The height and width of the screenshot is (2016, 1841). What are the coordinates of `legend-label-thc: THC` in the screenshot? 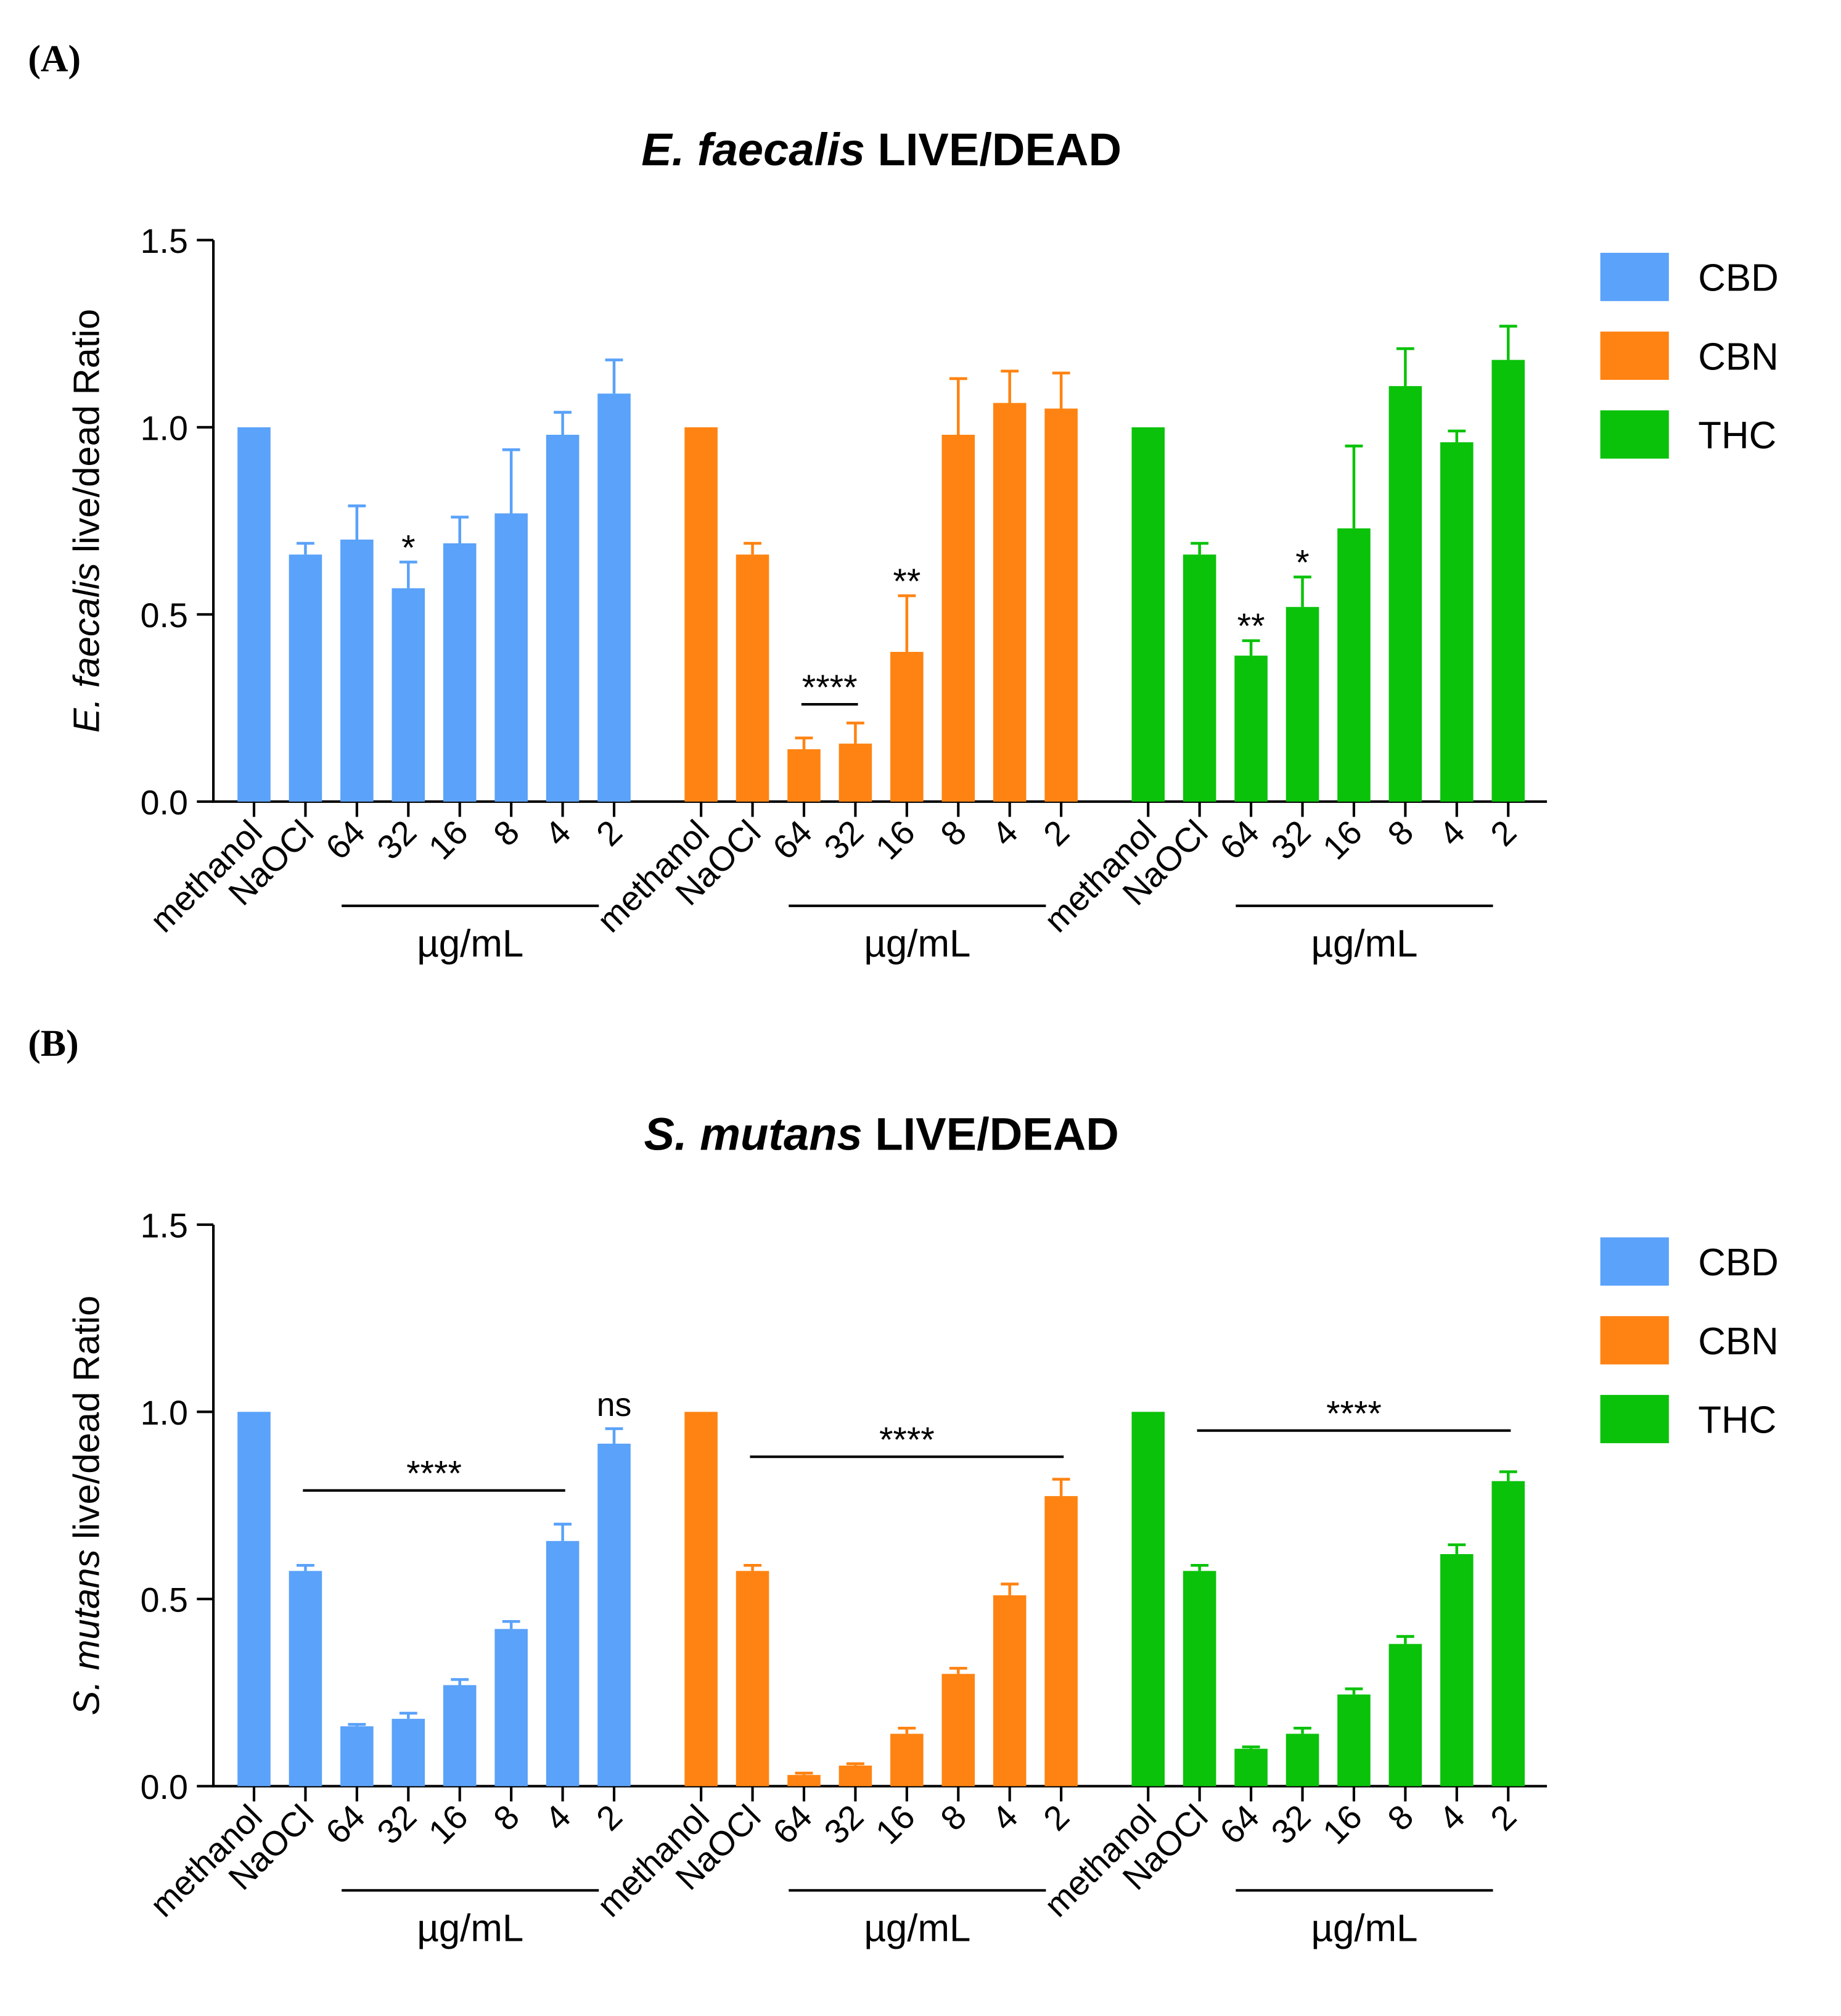 It's located at (1737, 1420).